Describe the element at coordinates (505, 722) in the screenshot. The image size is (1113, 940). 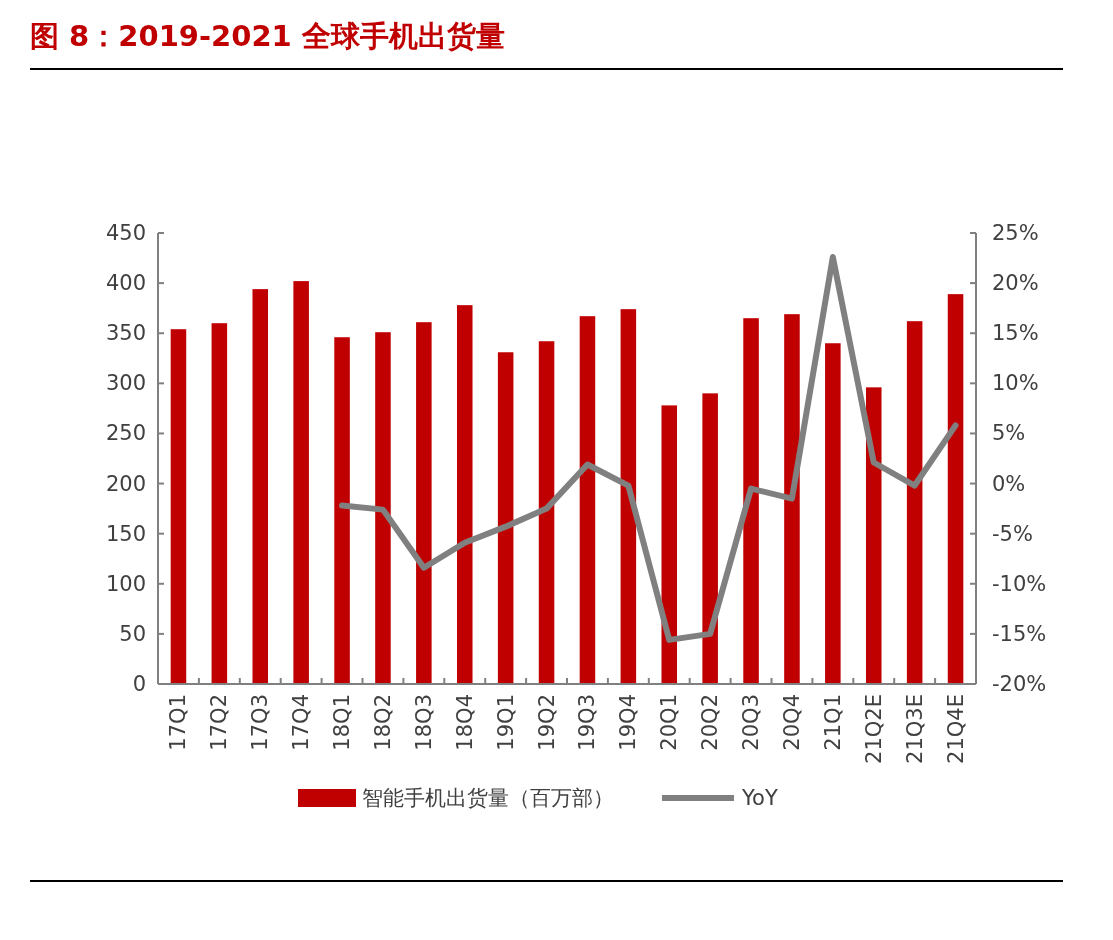
I see `x-tick-label: 19Q1` at that location.